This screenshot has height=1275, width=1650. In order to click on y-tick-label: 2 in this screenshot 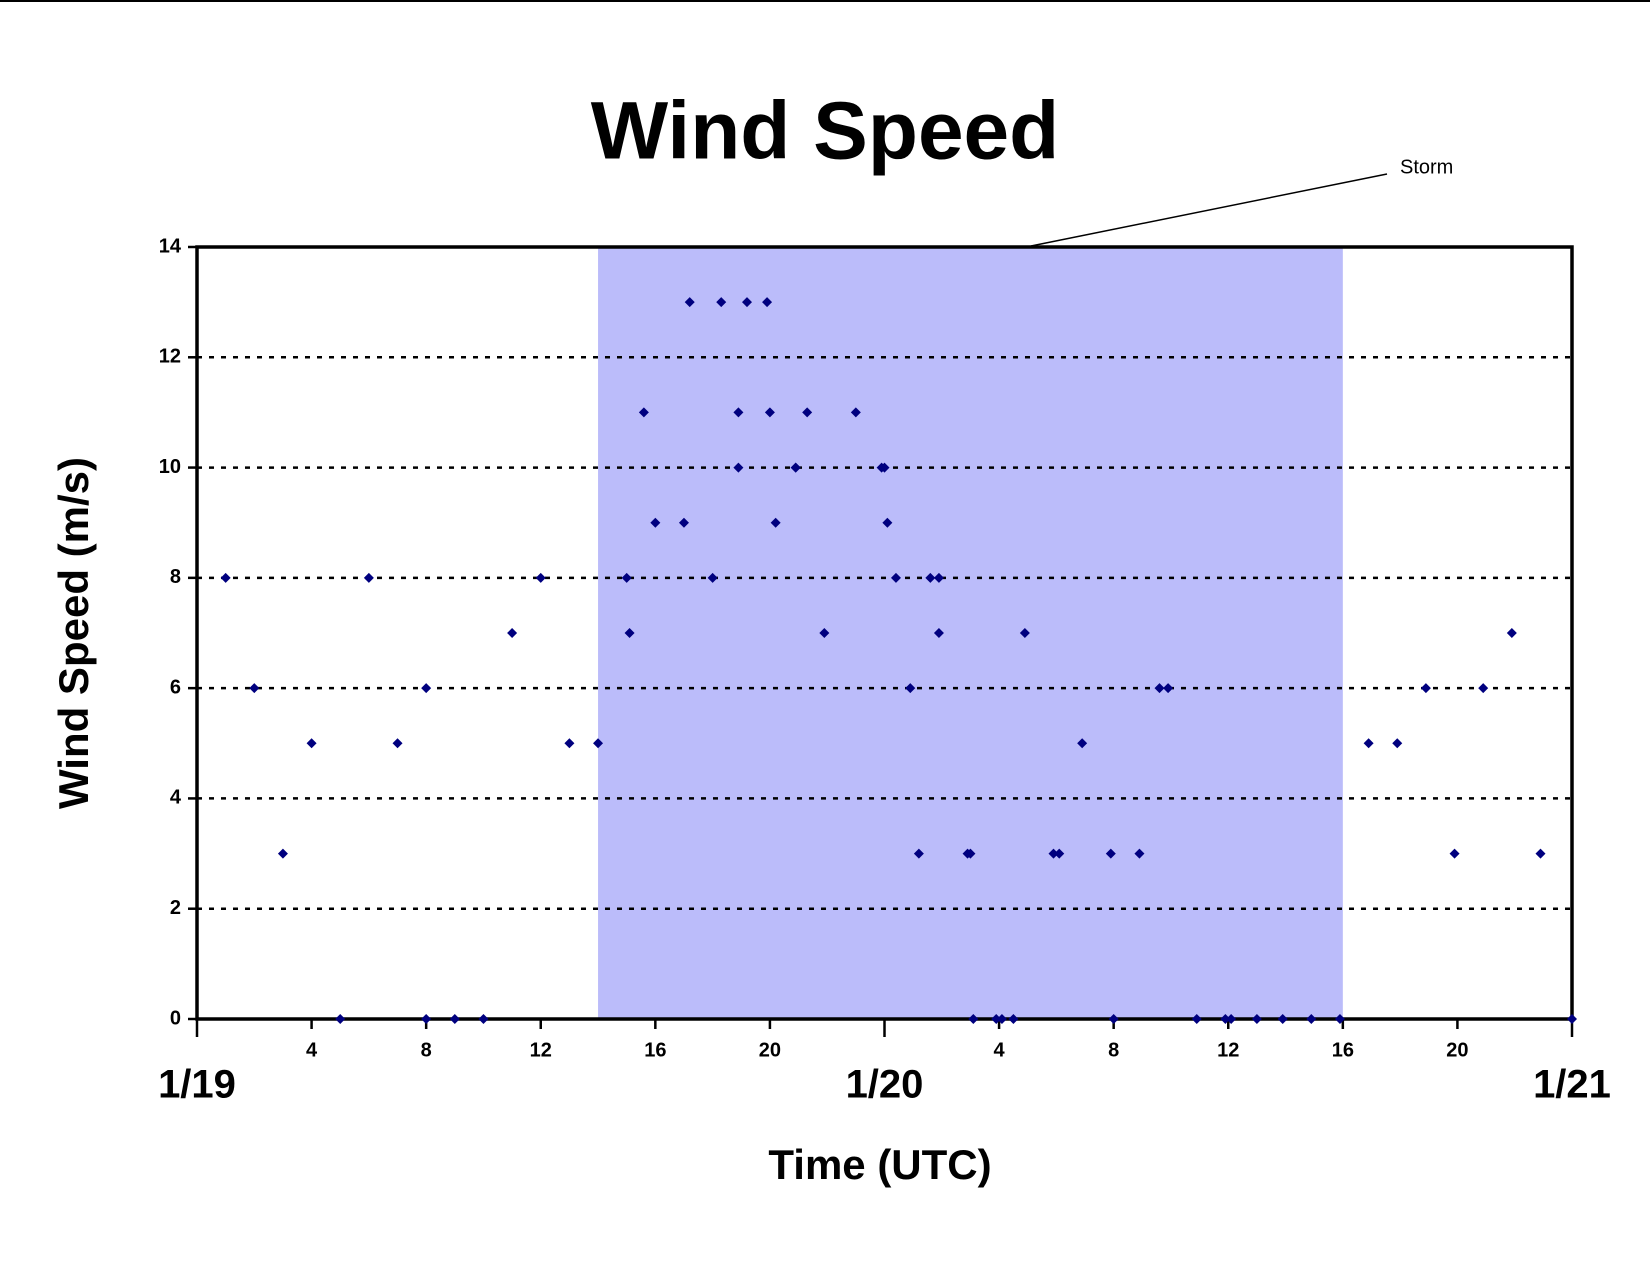, I will do `click(175, 908)`.